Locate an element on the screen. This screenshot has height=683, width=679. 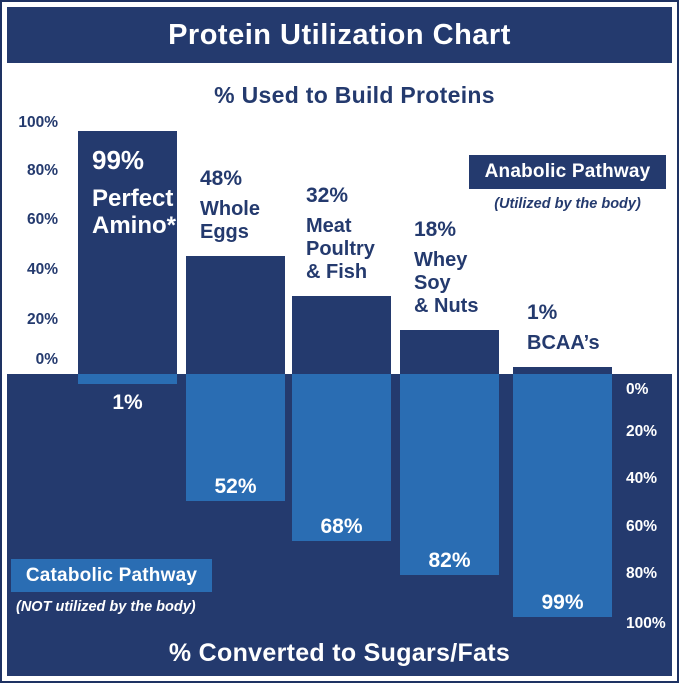
top-axis-title: % Used to Build Proteins is located at coordinates (354, 95).